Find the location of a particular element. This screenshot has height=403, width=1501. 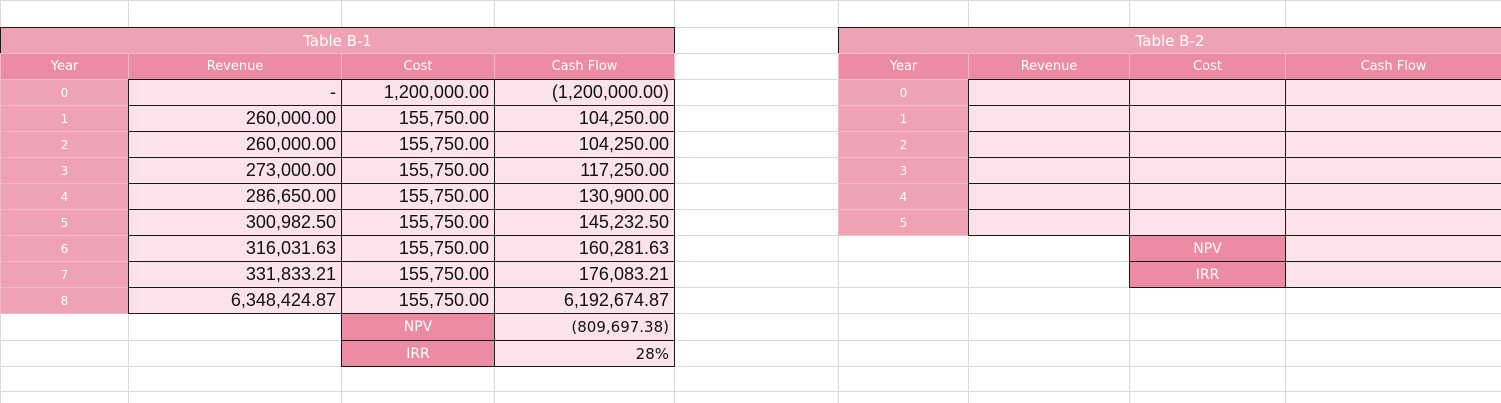

table-b2-year-cell: 2 is located at coordinates (903, 144).